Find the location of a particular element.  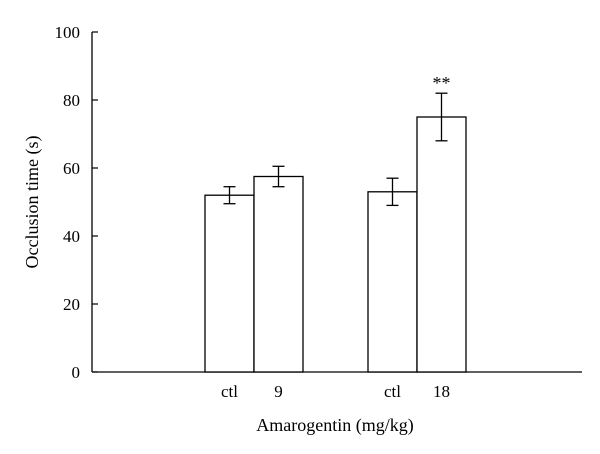

y-tick-label: 60 is located at coordinates (71, 168).